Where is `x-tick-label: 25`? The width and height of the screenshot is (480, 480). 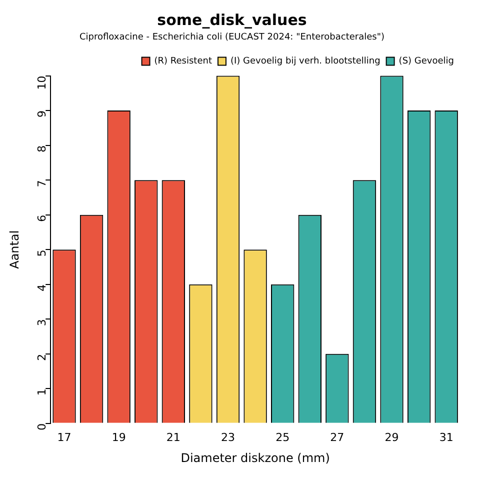 x-tick-label: 25 is located at coordinates (283, 437).